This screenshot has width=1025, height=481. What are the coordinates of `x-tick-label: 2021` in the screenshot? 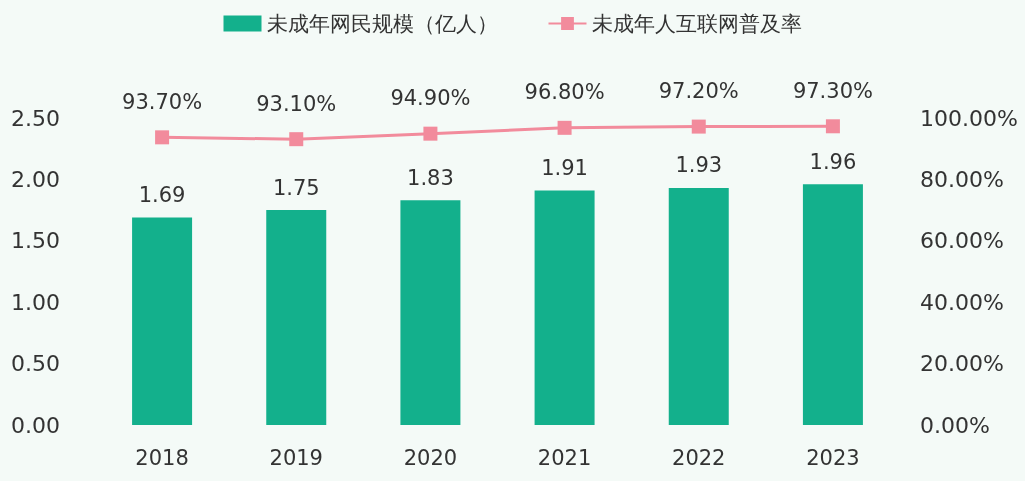 It's located at (564, 457).